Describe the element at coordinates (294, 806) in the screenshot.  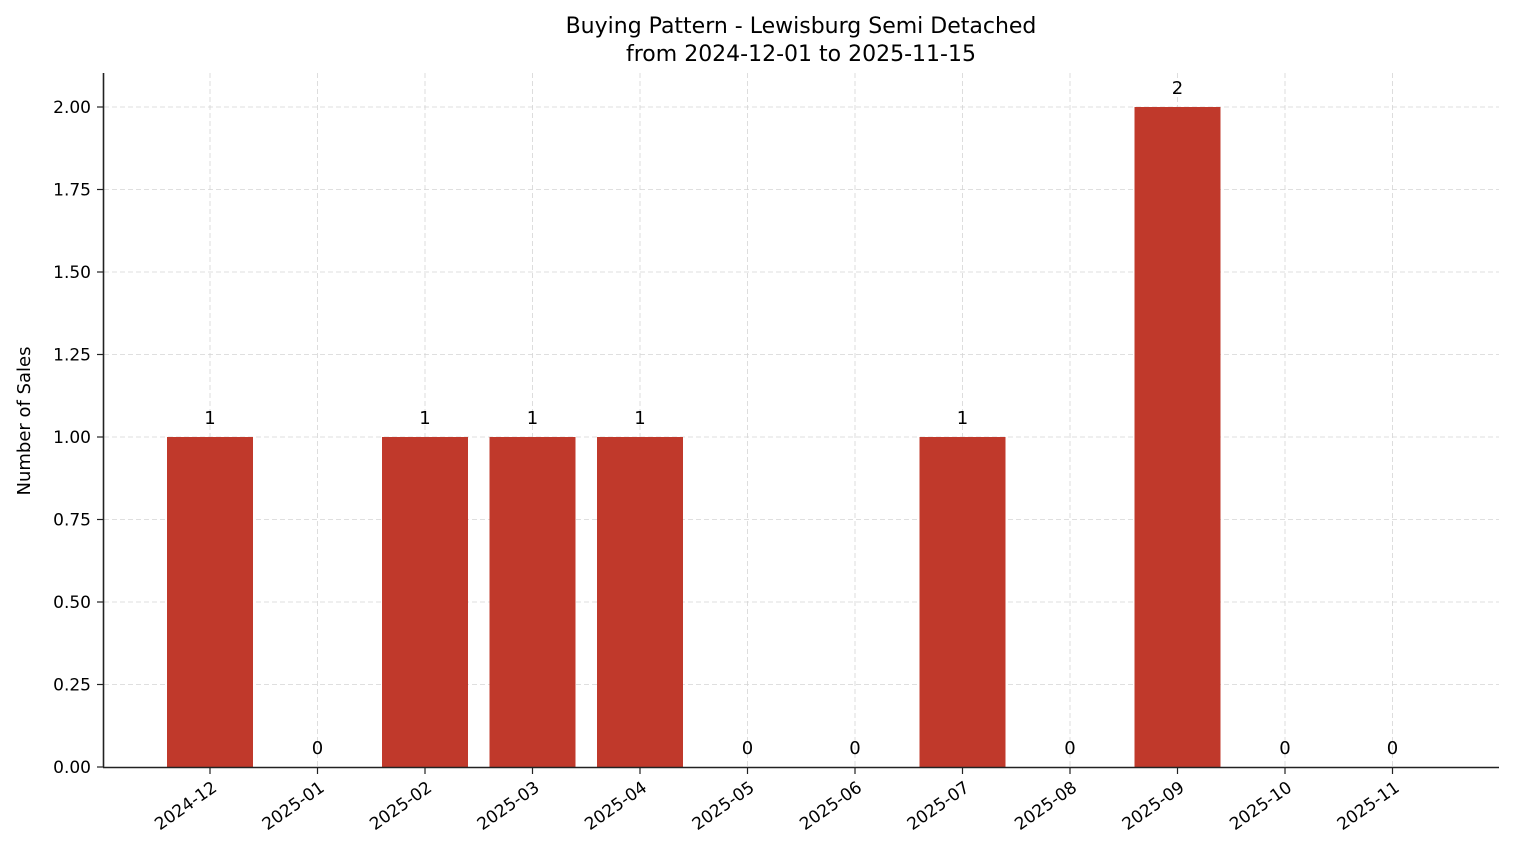
I see `x-tick-label: 2025-01` at that location.